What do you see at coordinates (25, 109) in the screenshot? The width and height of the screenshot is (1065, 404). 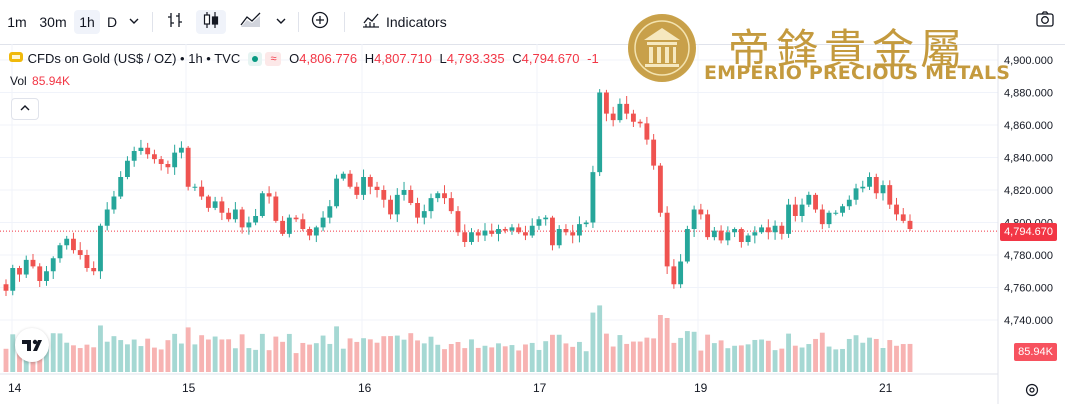 I see `collapse-legend-button` at bounding box center [25, 109].